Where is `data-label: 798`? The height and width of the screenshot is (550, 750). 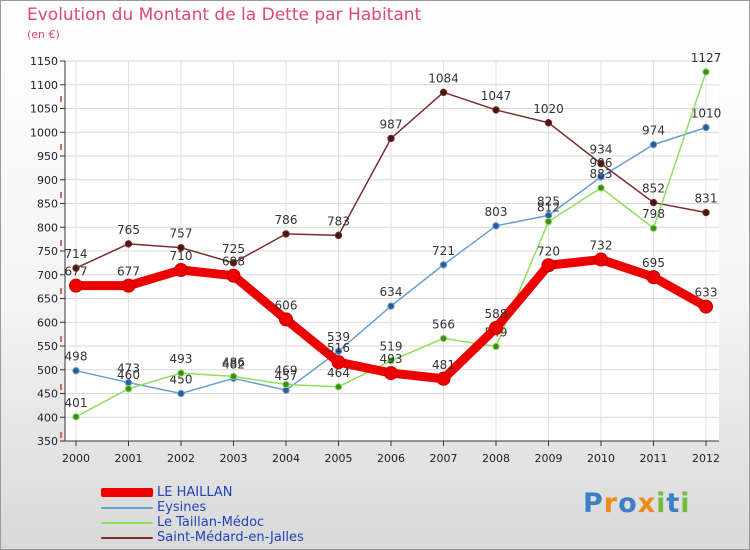 data-label: 798 is located at coordinates (653, 214).